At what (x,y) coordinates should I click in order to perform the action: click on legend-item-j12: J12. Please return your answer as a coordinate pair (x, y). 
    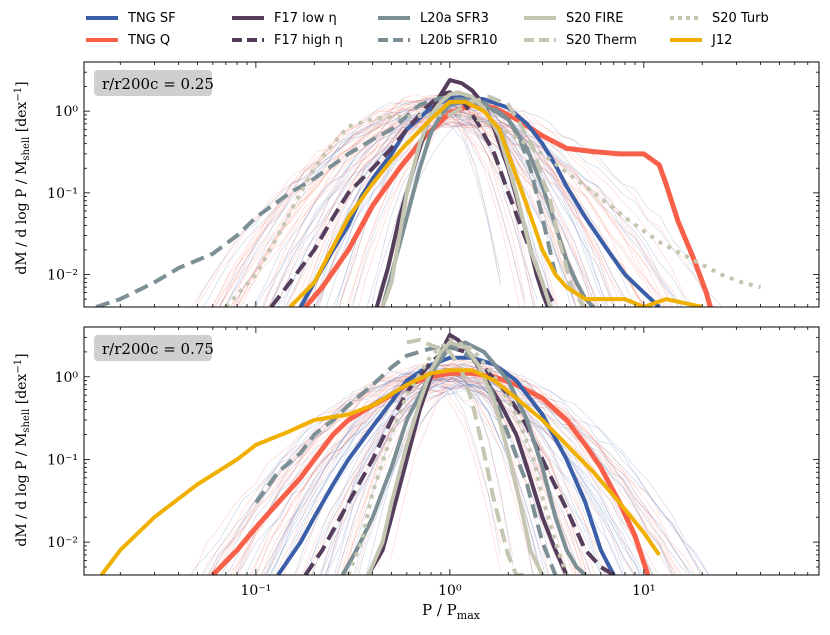
    Looking at the image, I should click on (700, 40).